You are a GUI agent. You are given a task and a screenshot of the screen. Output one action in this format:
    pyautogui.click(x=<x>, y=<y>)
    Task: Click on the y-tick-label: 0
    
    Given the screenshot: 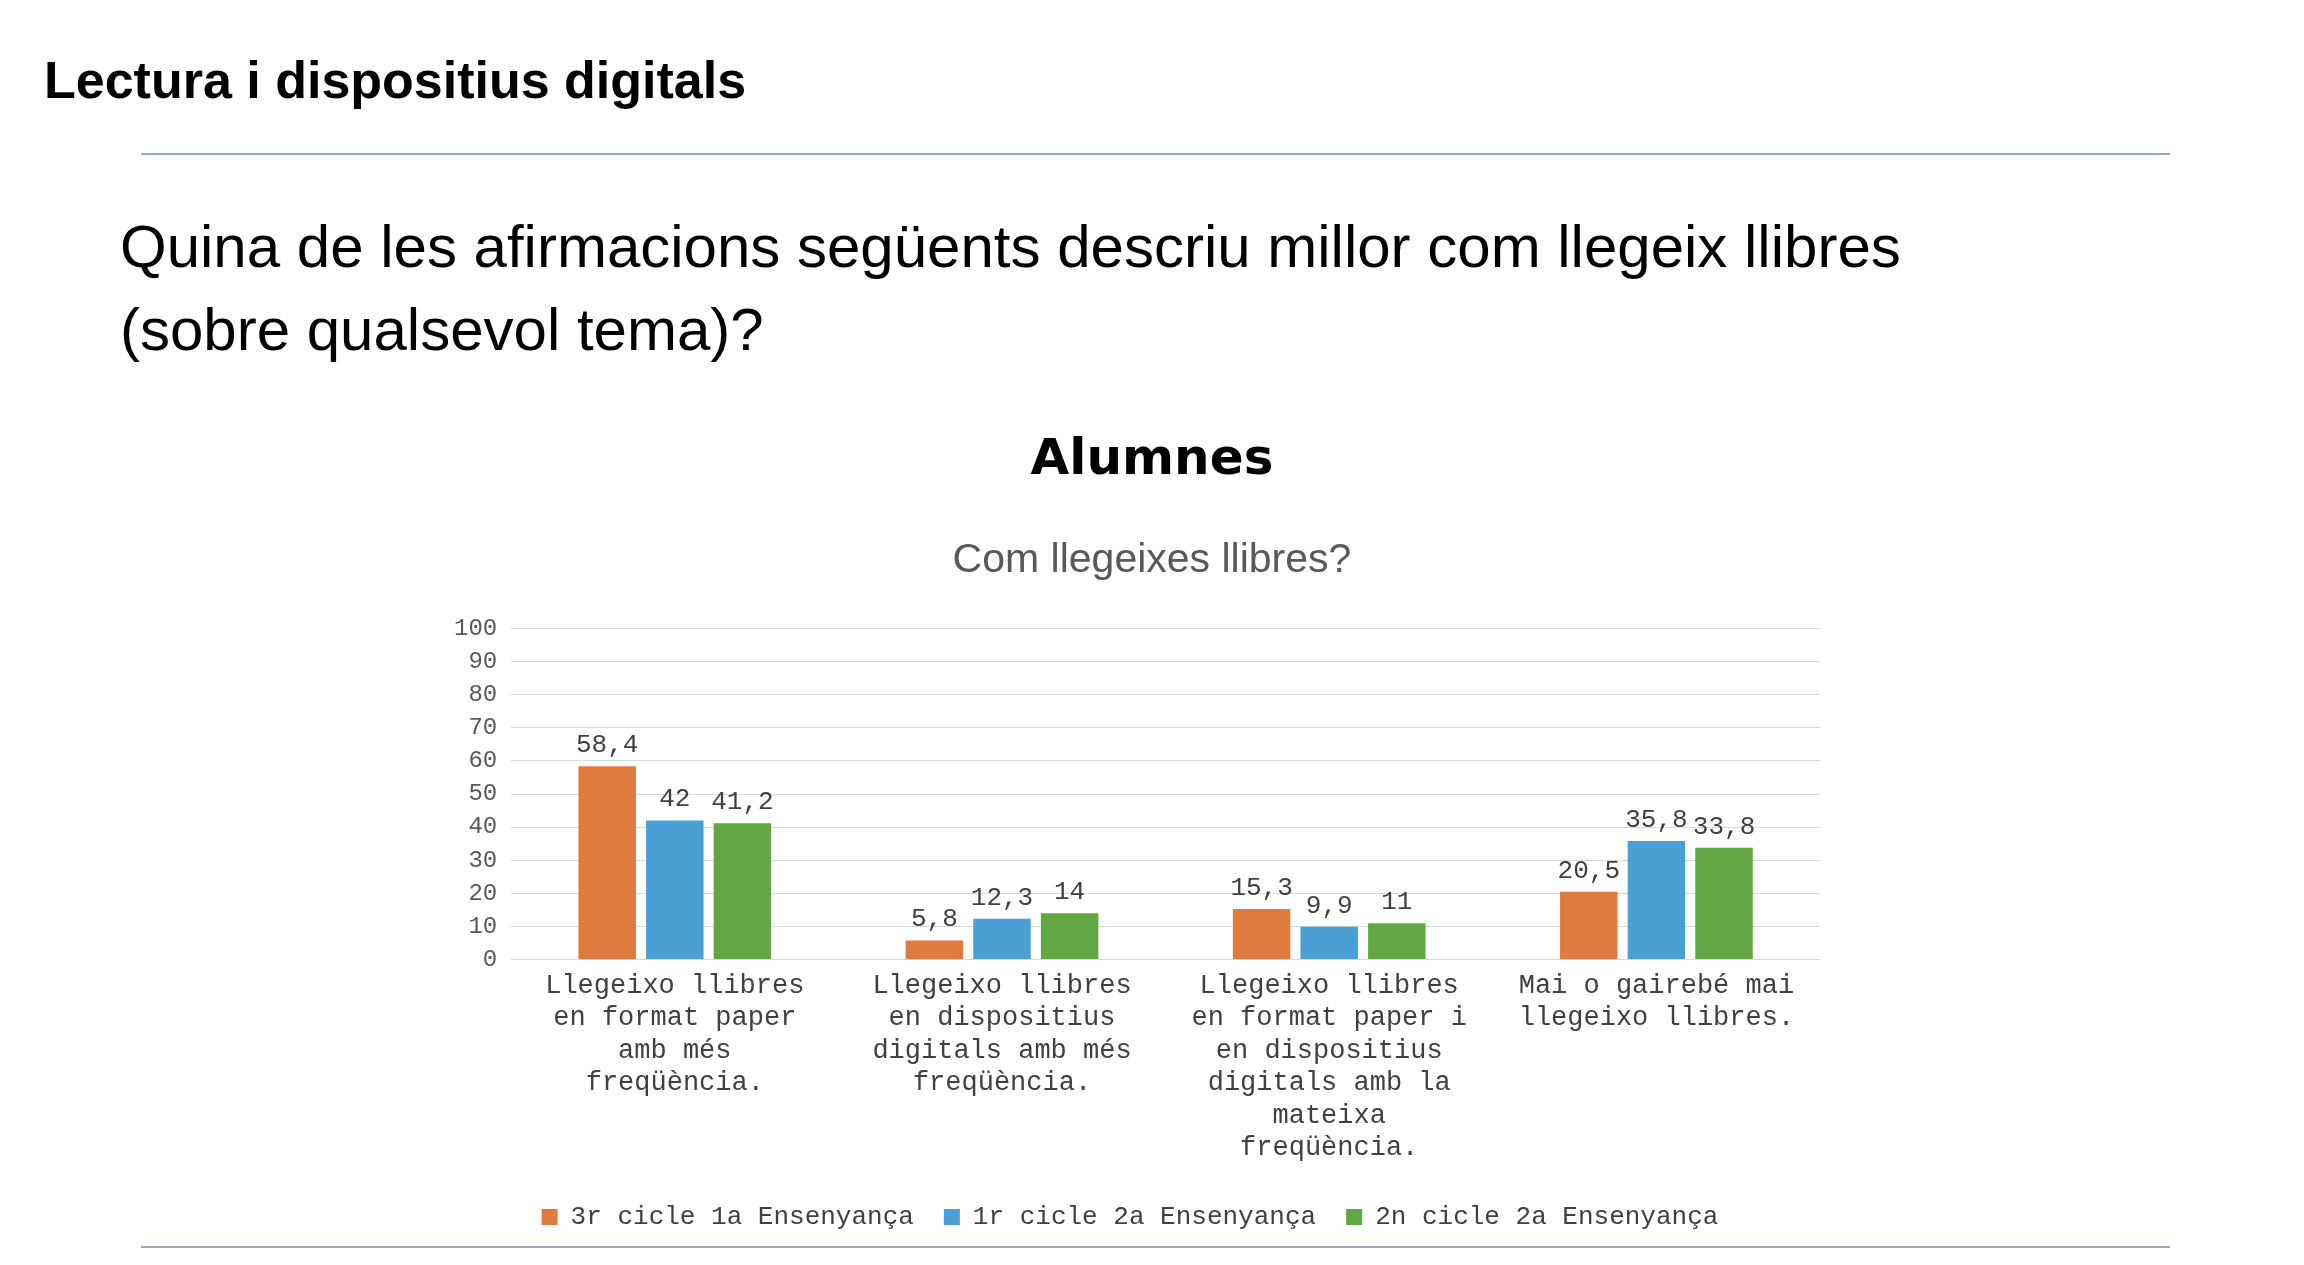 What is the action you would take?
    pyautogui.click(x=490, y=959)
    